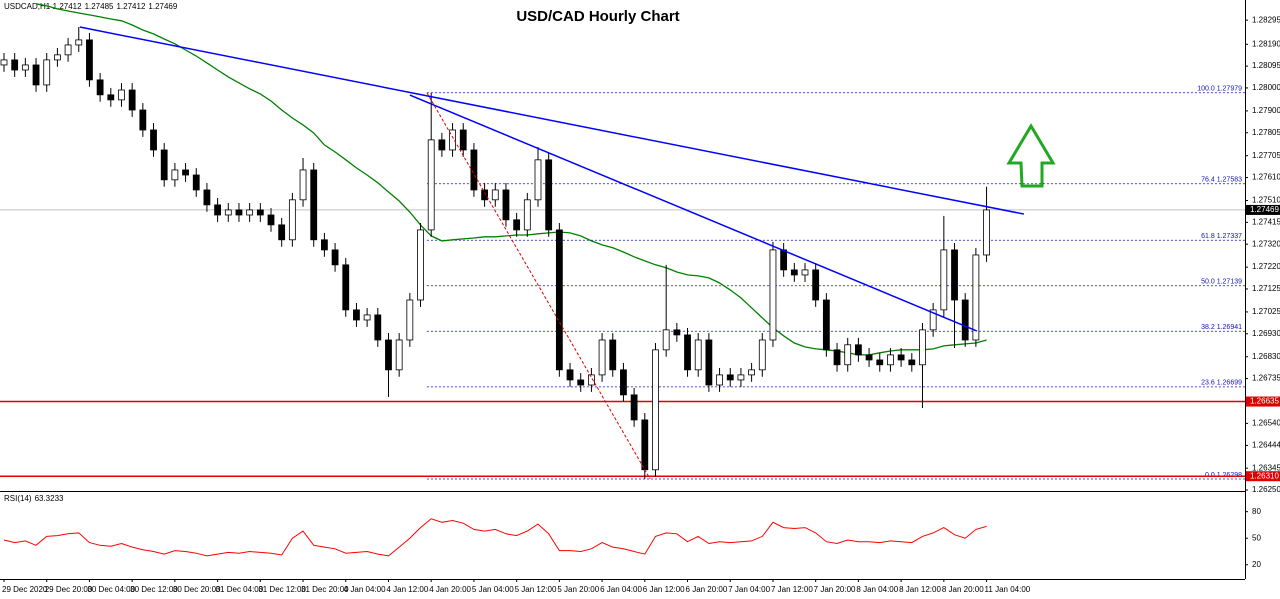 Image resolution: width=1280 pixels, height=599 pixels. What do you see at coordinates (1266, 200) in the screenshot?
I see `y-tick-label: 1.27510` at bounding box center [1266, 200].